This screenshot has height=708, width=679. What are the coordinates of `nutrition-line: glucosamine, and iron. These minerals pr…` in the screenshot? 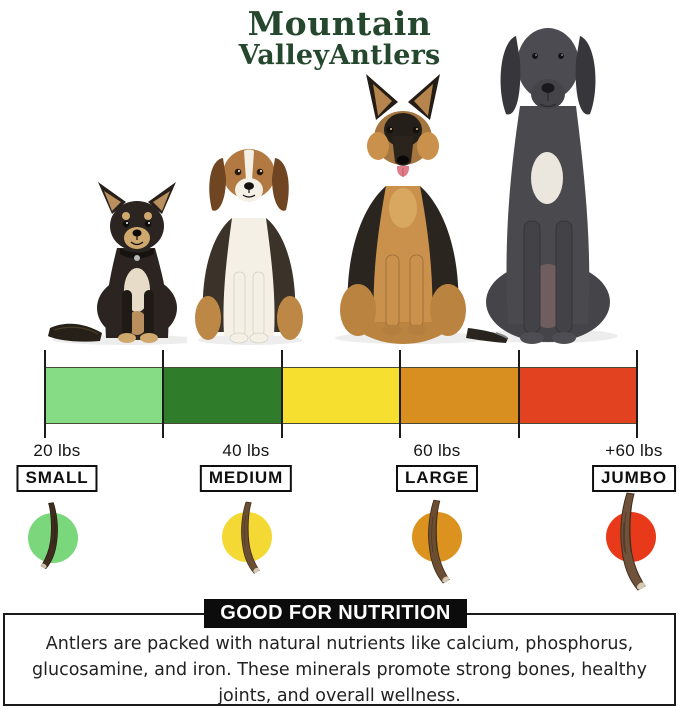 It's located at (339, 670).